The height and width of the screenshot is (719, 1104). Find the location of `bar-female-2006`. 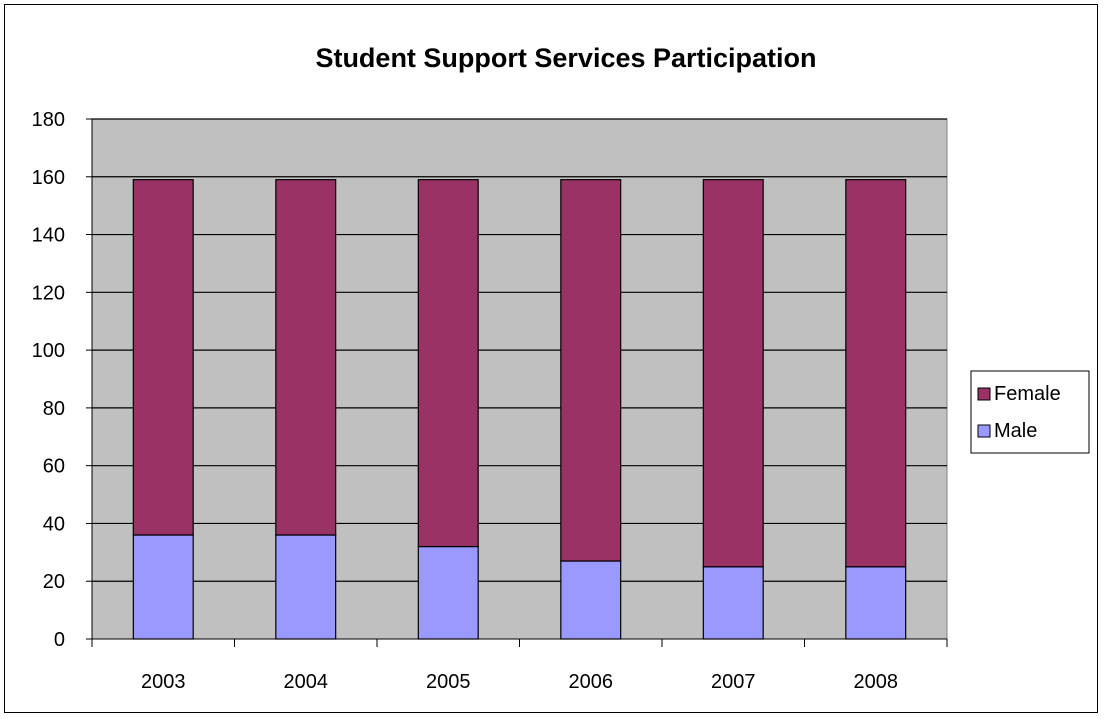

bar-female-2006 is located at coordinates (591, 370).